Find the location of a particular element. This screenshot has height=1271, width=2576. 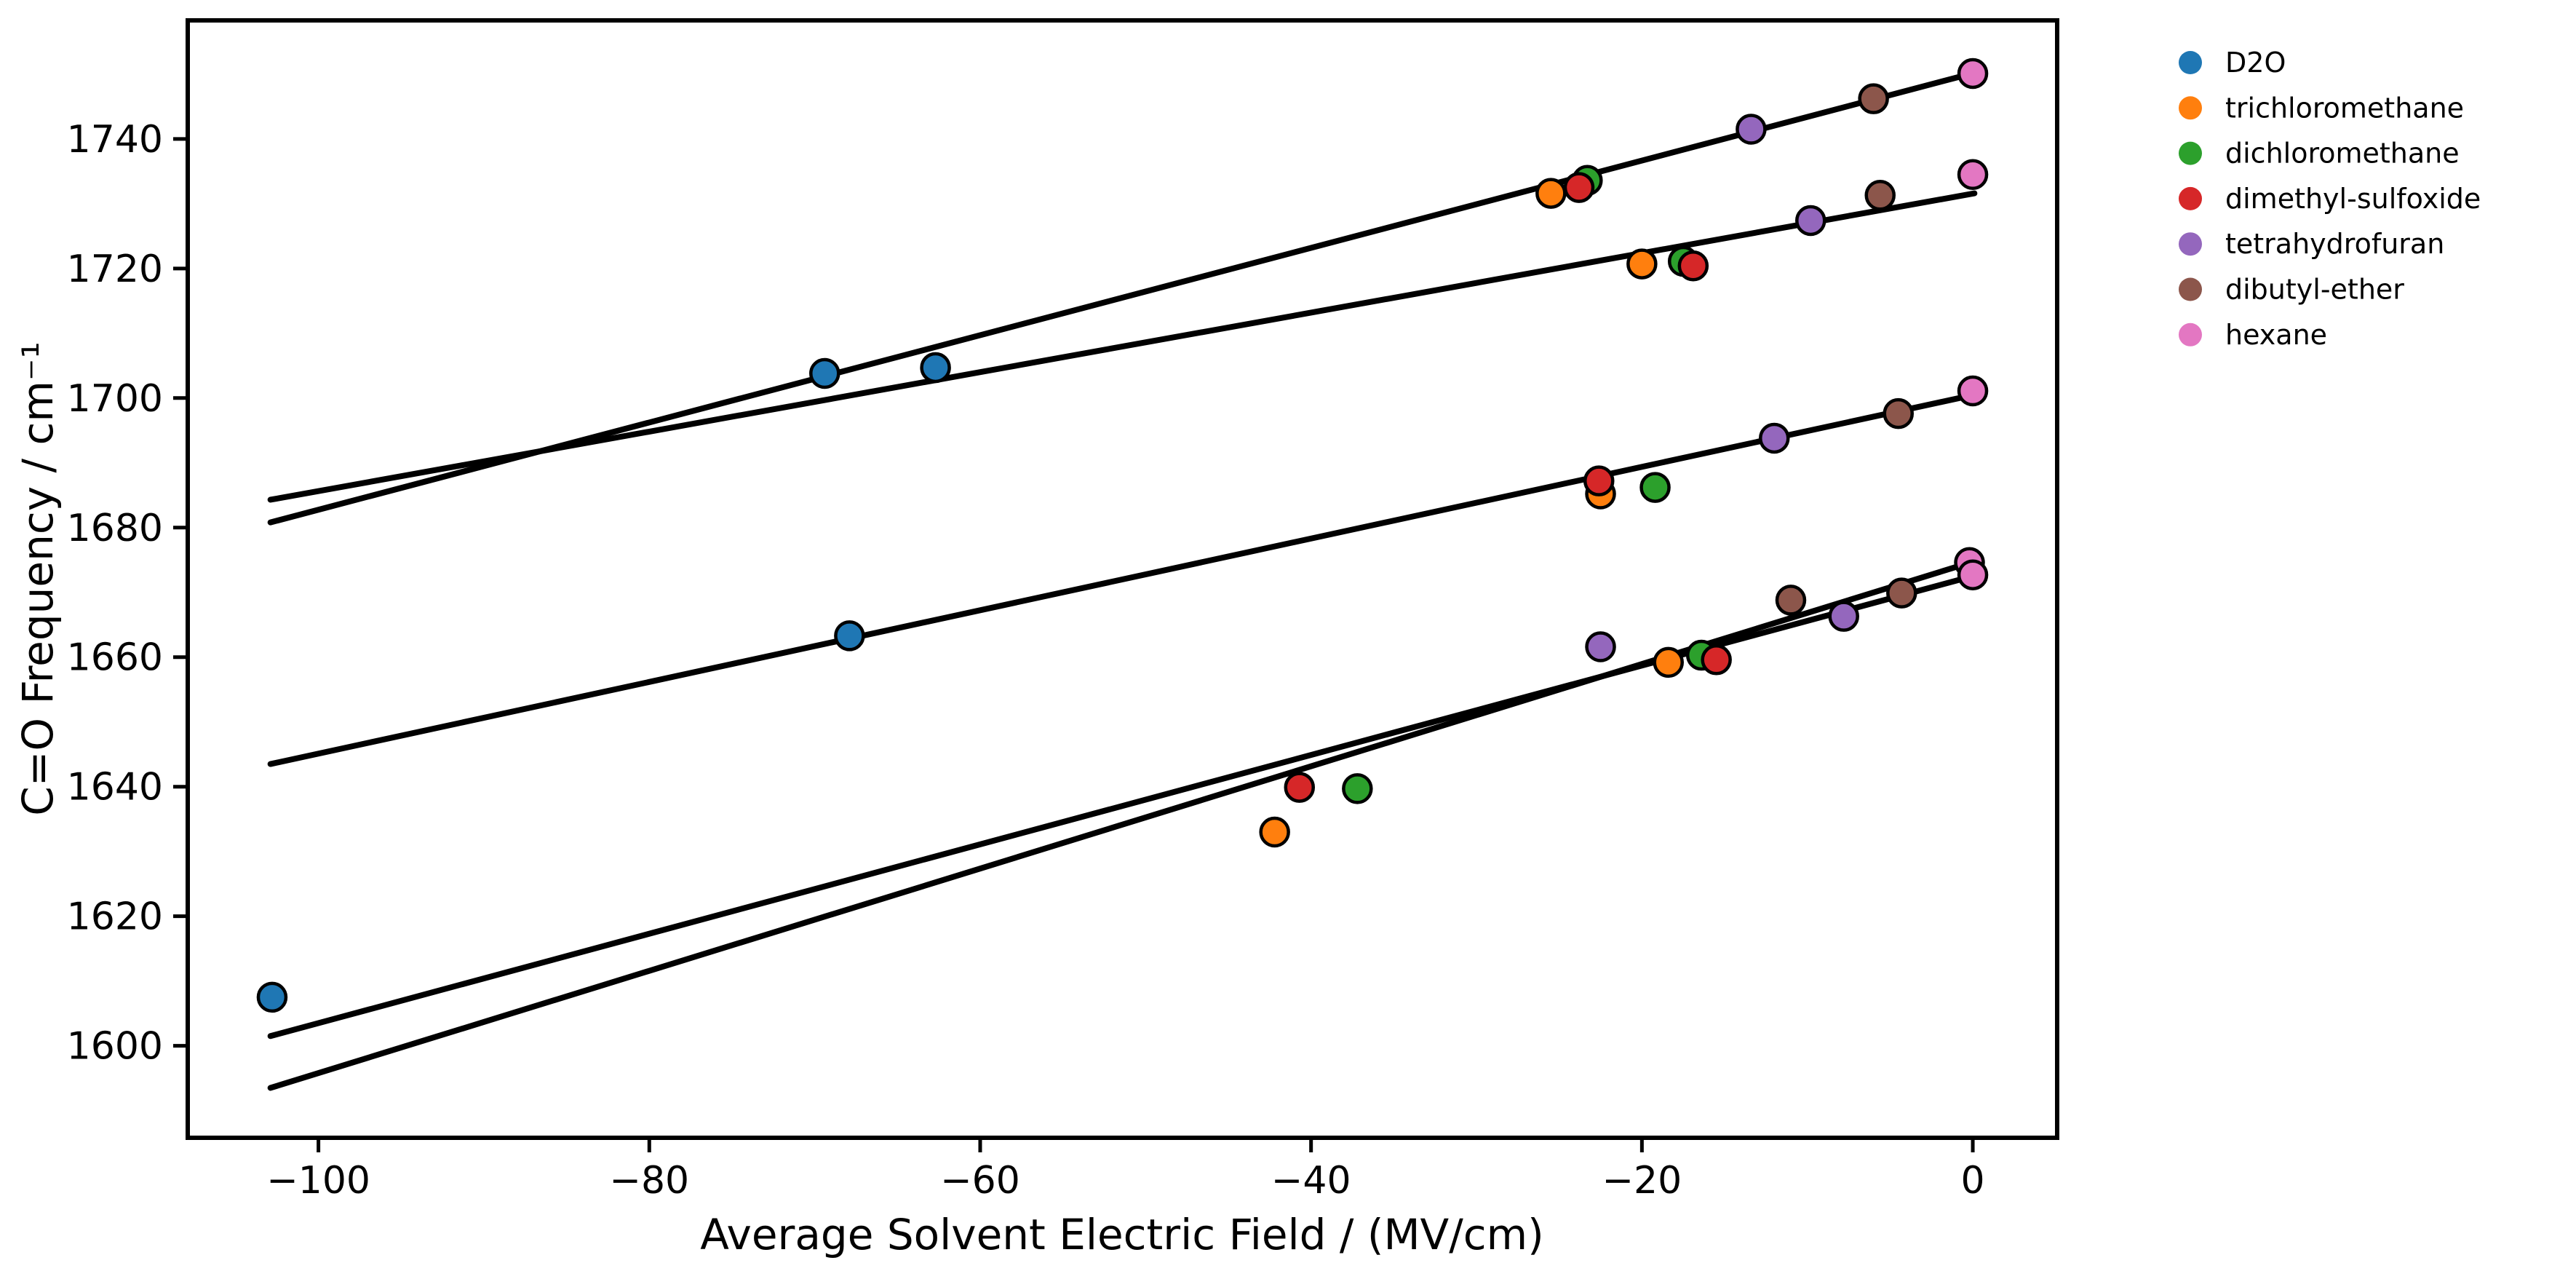

legend-item-tetrahydrofuran: tetrahydrofuran is located at coordinates (2311, 244).